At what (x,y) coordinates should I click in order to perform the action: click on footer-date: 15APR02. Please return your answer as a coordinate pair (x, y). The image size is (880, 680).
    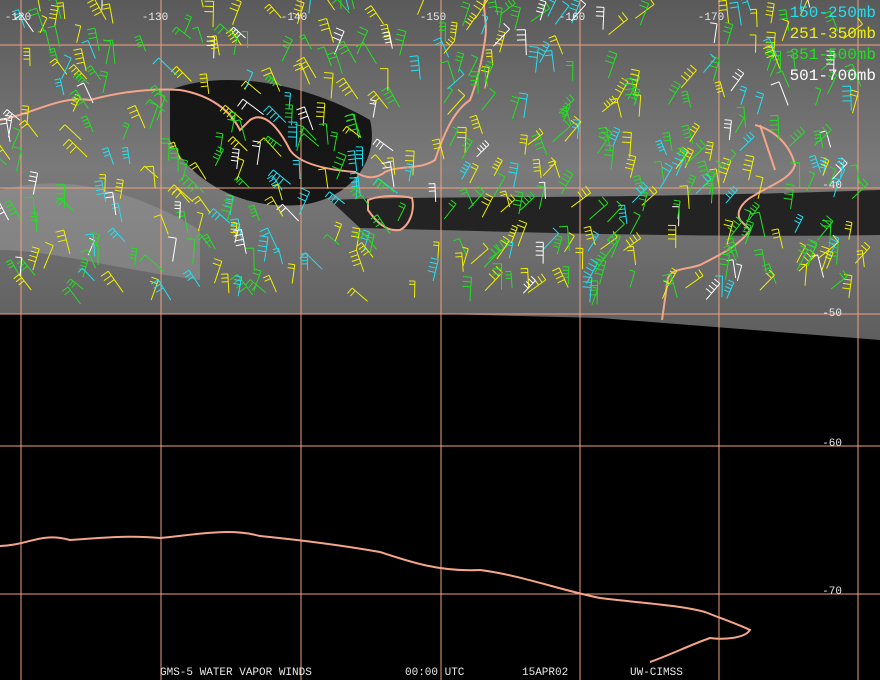
    Looking at the image, I should click on (545, 673).